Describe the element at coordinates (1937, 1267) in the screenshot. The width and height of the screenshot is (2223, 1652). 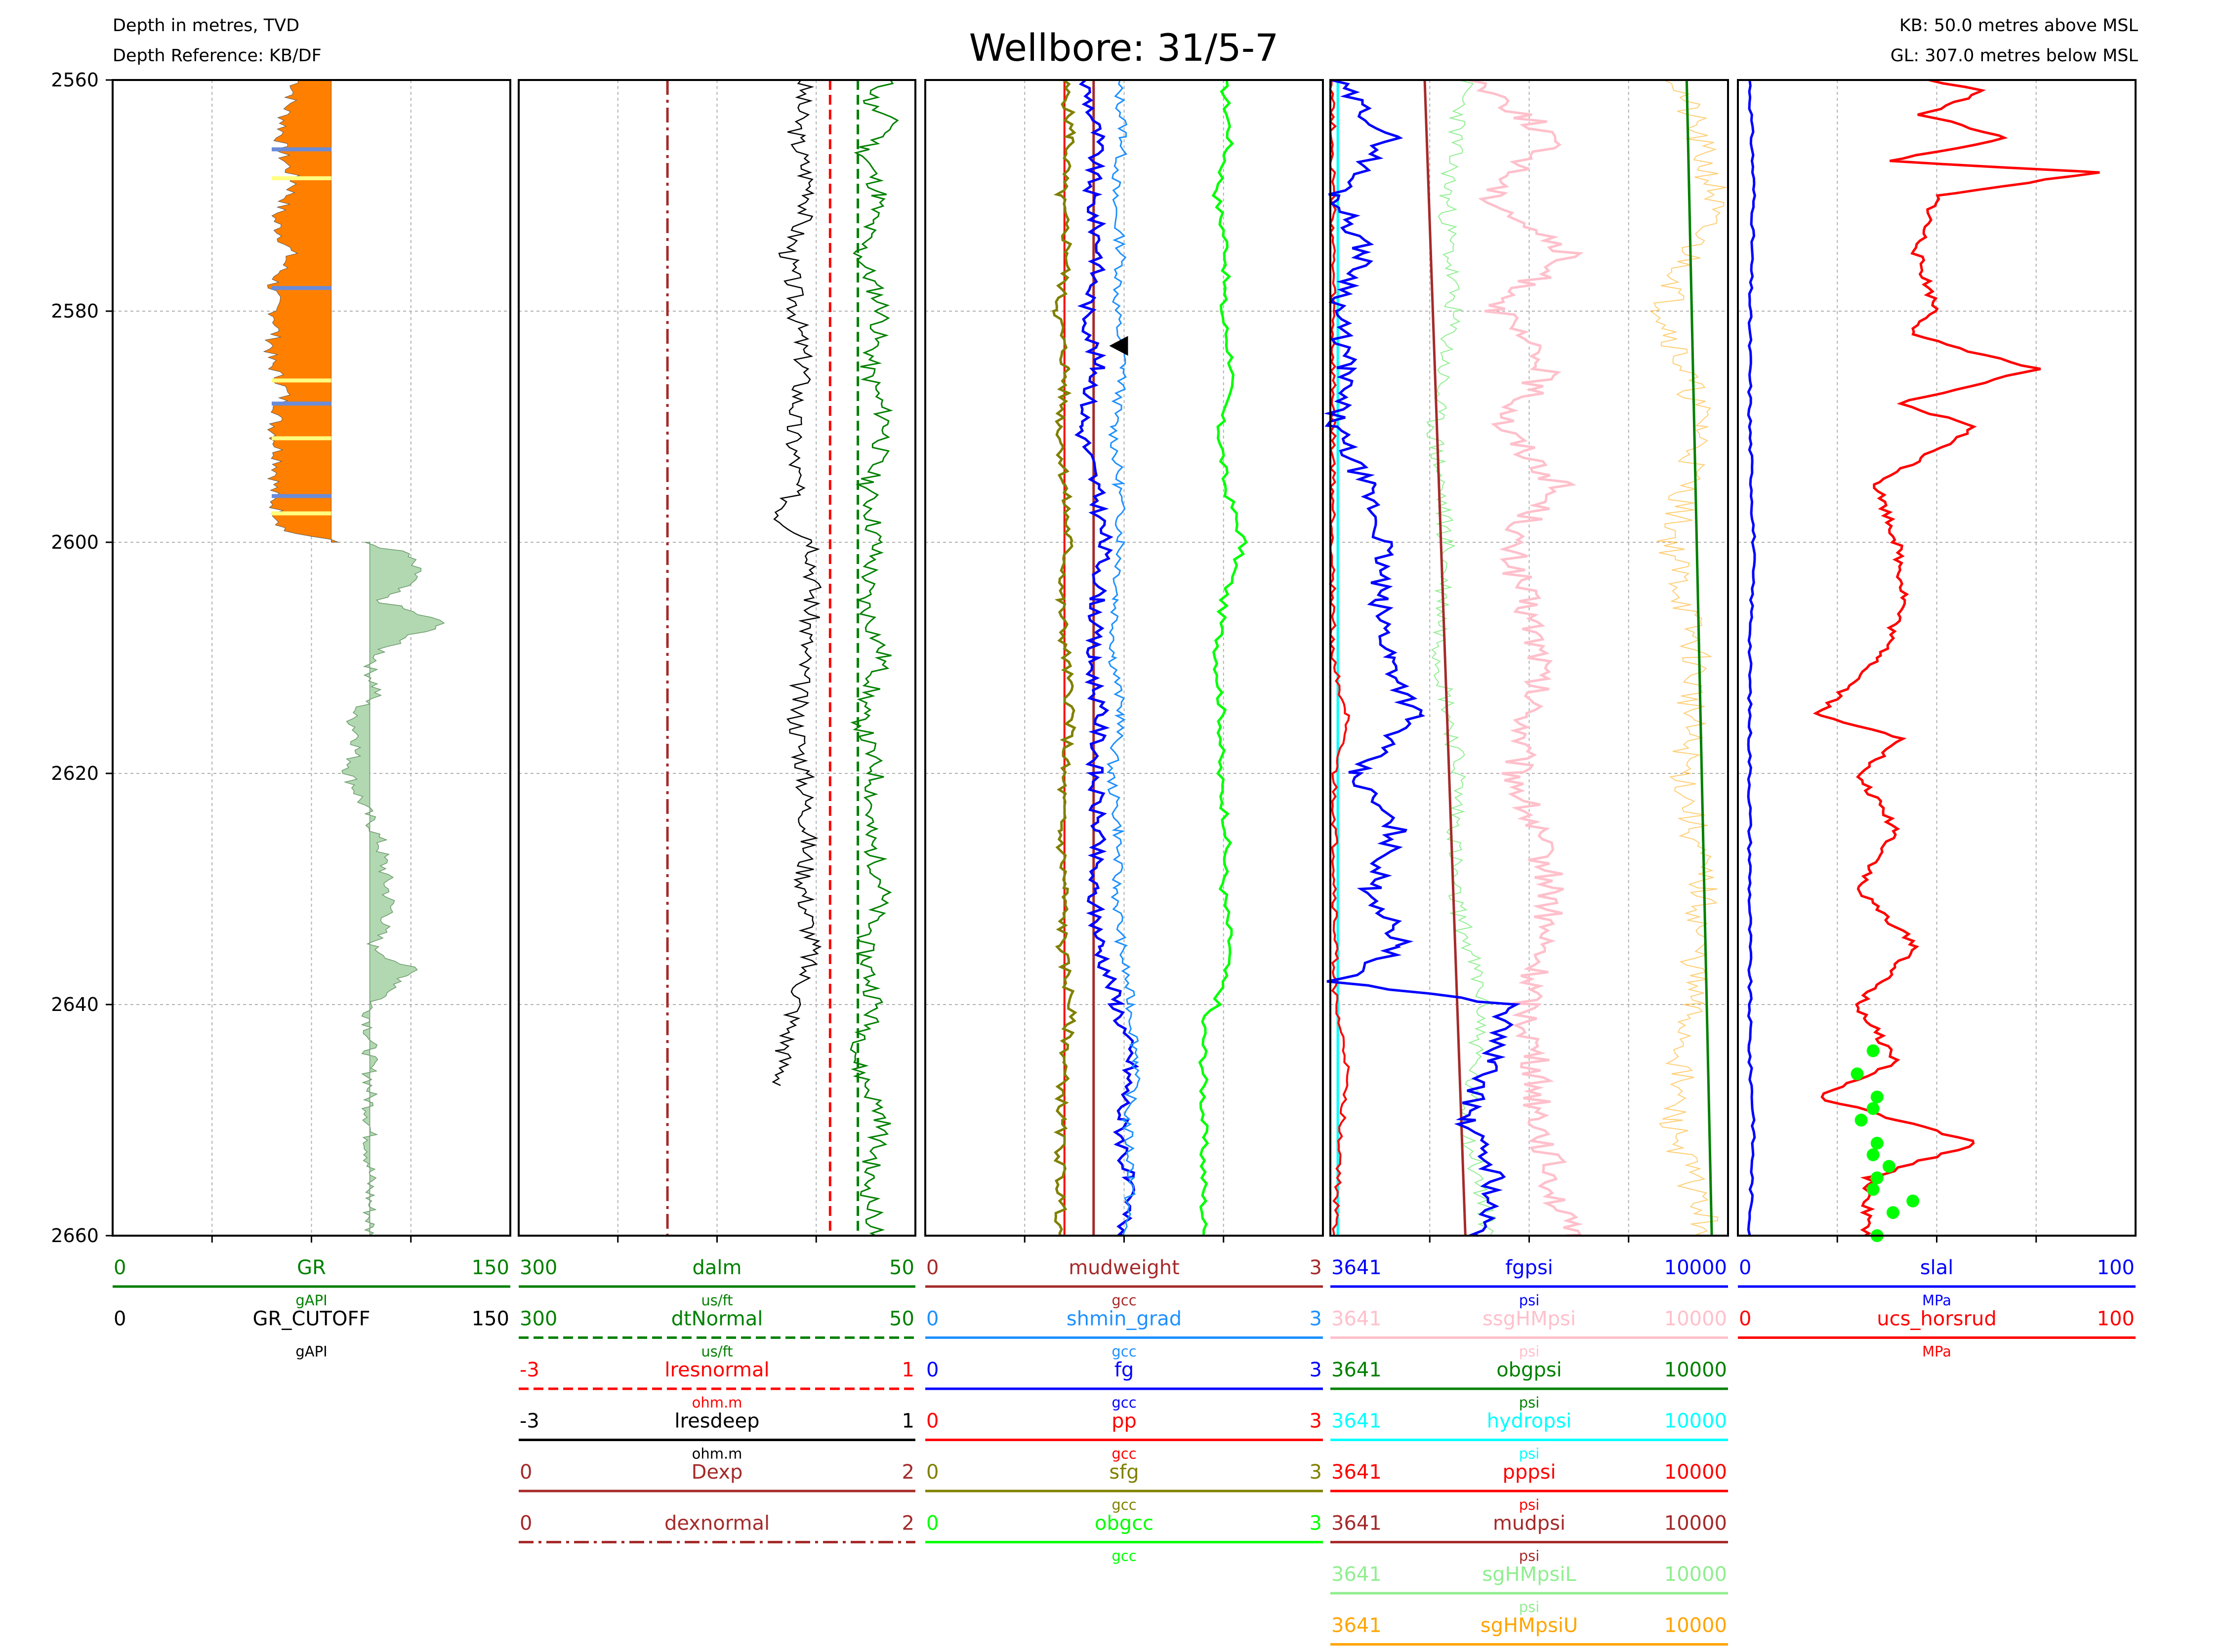
I see `legend-name: slal` at that location.